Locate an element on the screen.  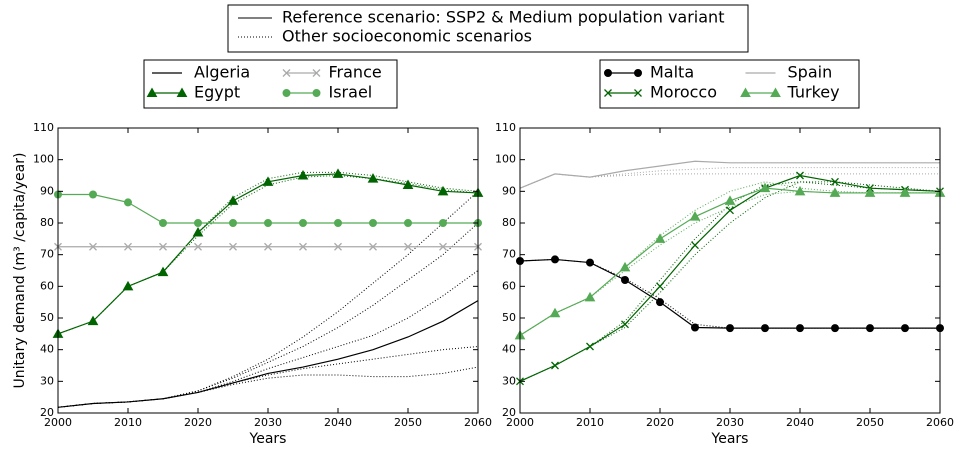
x-tick-label: 2030 is located at coordinates (730, 422).